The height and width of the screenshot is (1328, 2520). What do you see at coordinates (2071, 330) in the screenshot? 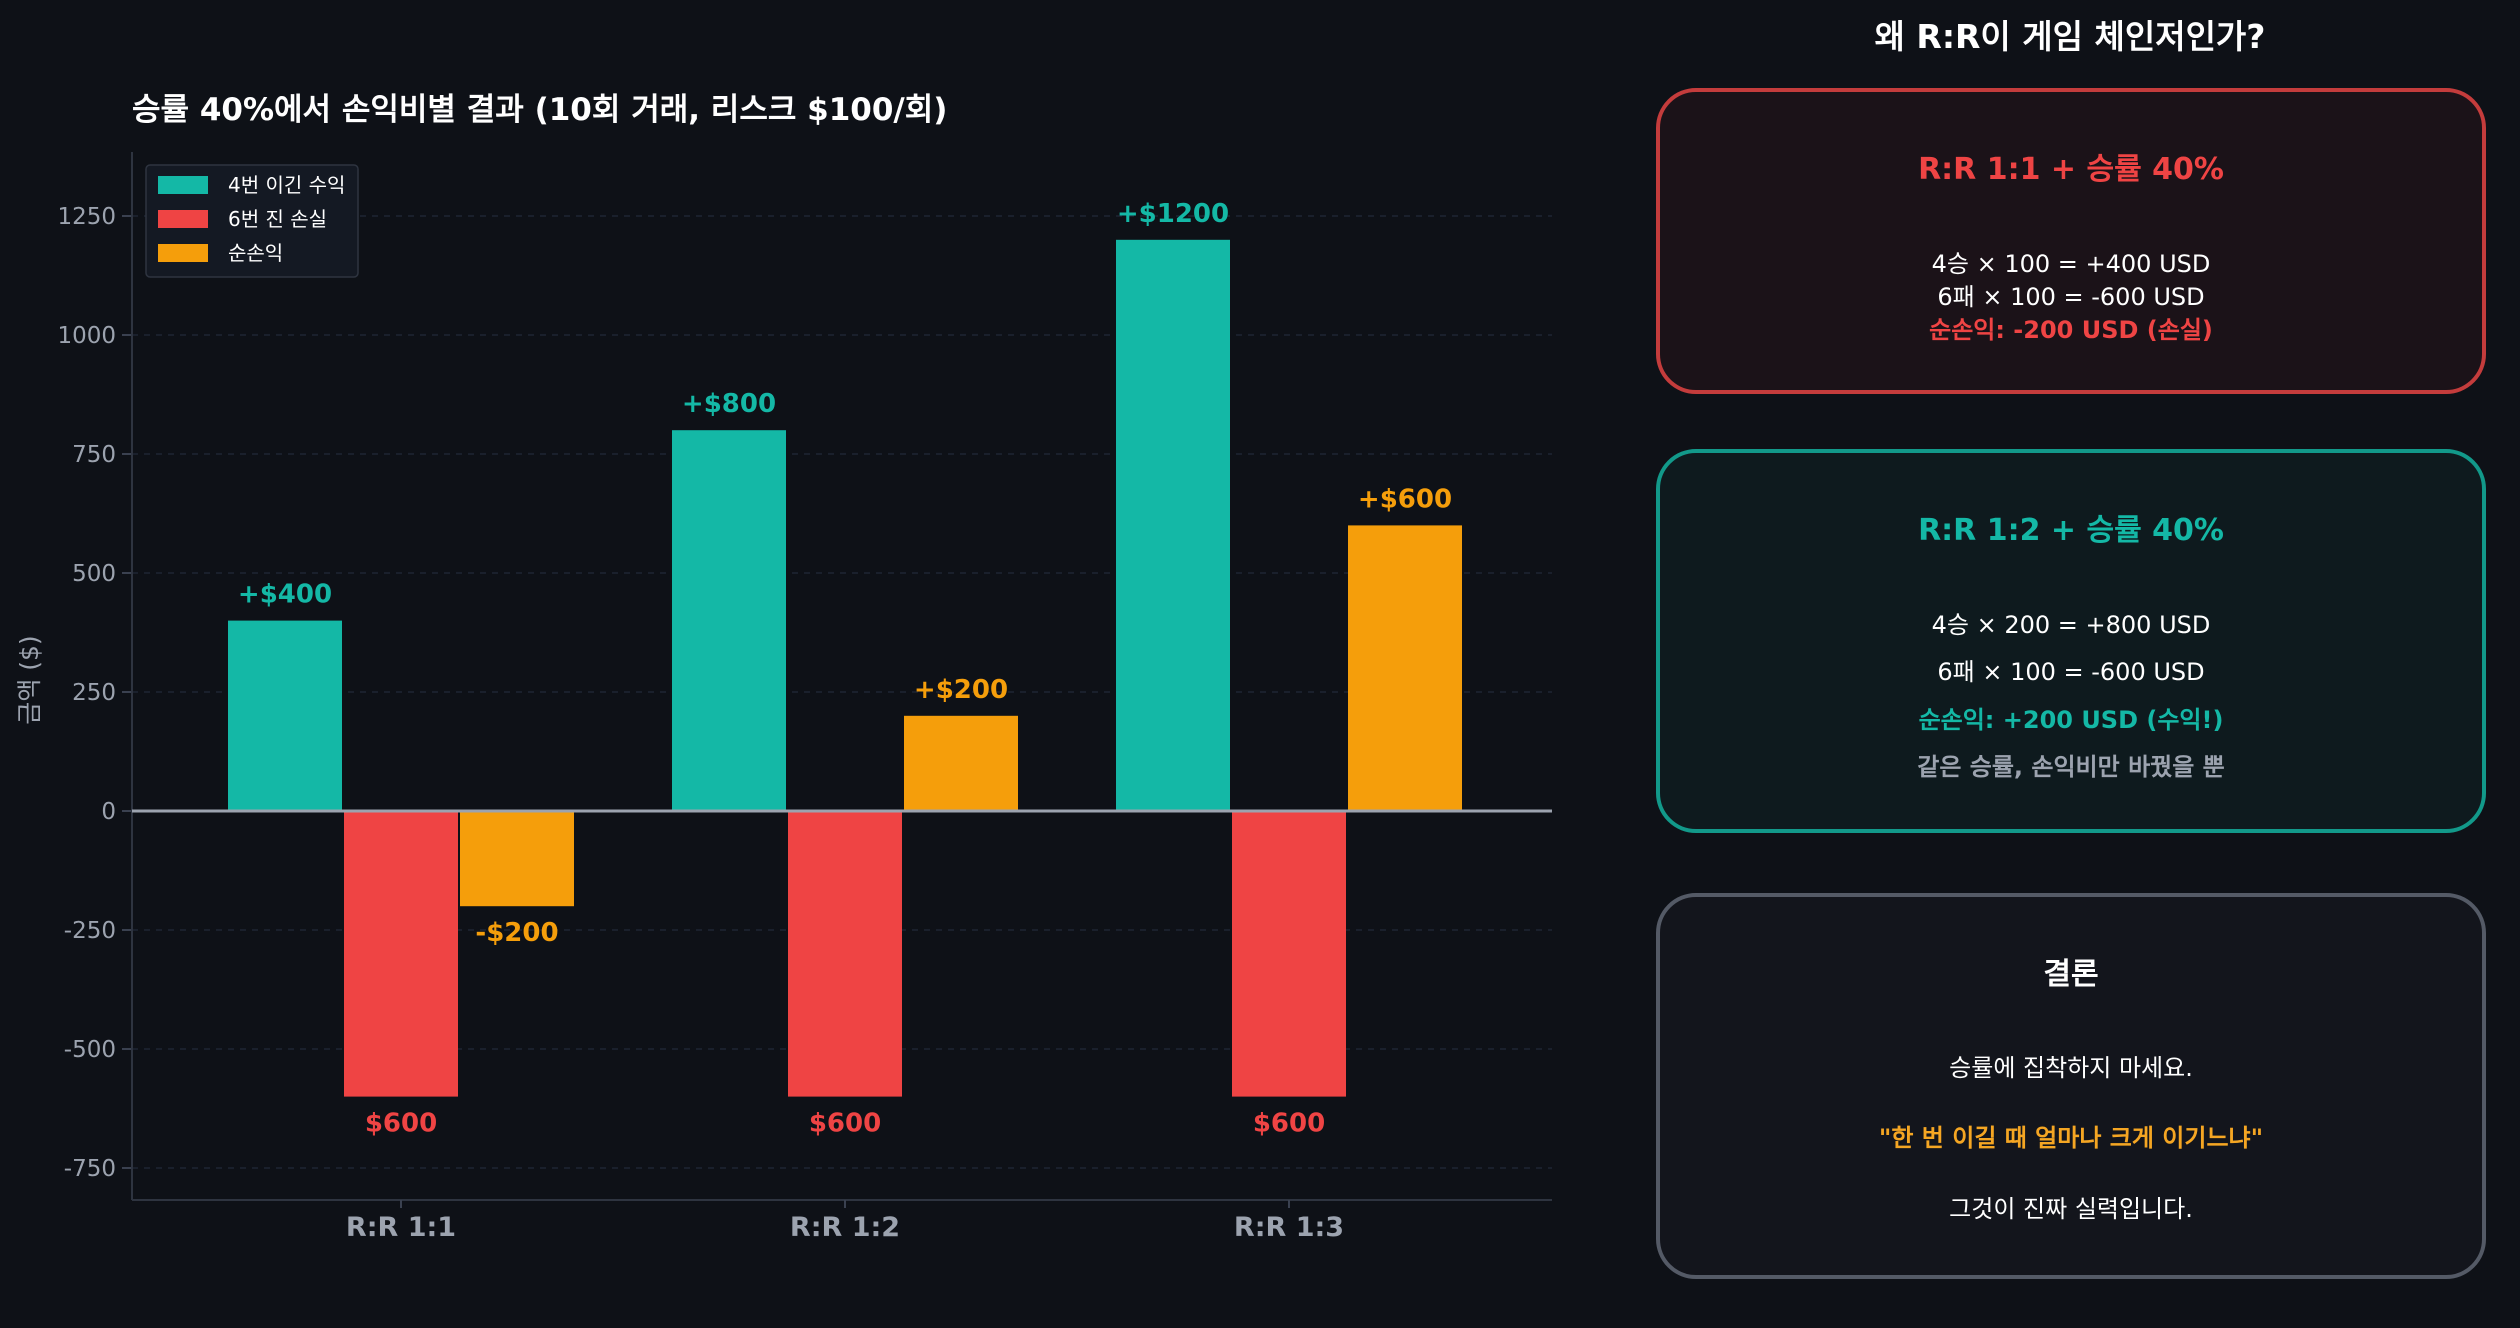
I see `card-rr-1-1-line-net: 순손익: -200 USD (손실)` at bounding box center [2071, 330].